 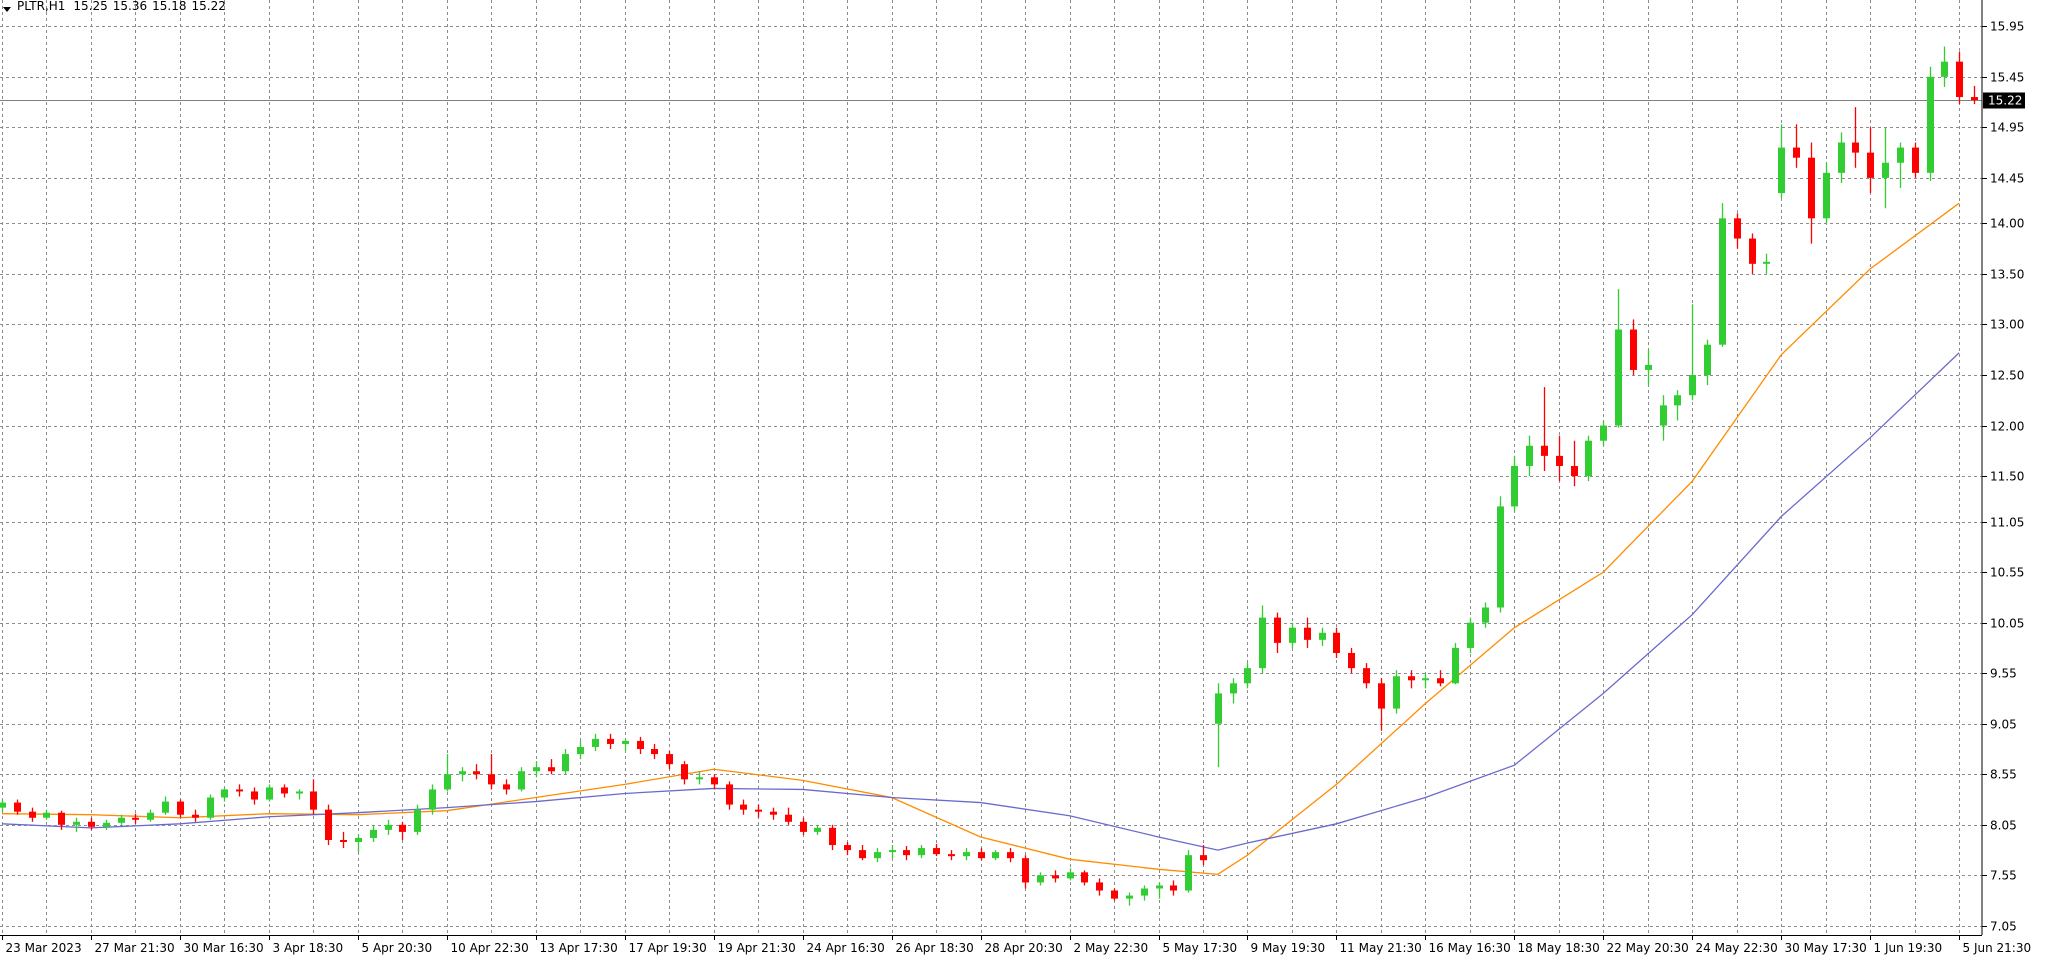 I want to click on x-tick-label: 22 May 20:30, so click(x=1648, y=948).